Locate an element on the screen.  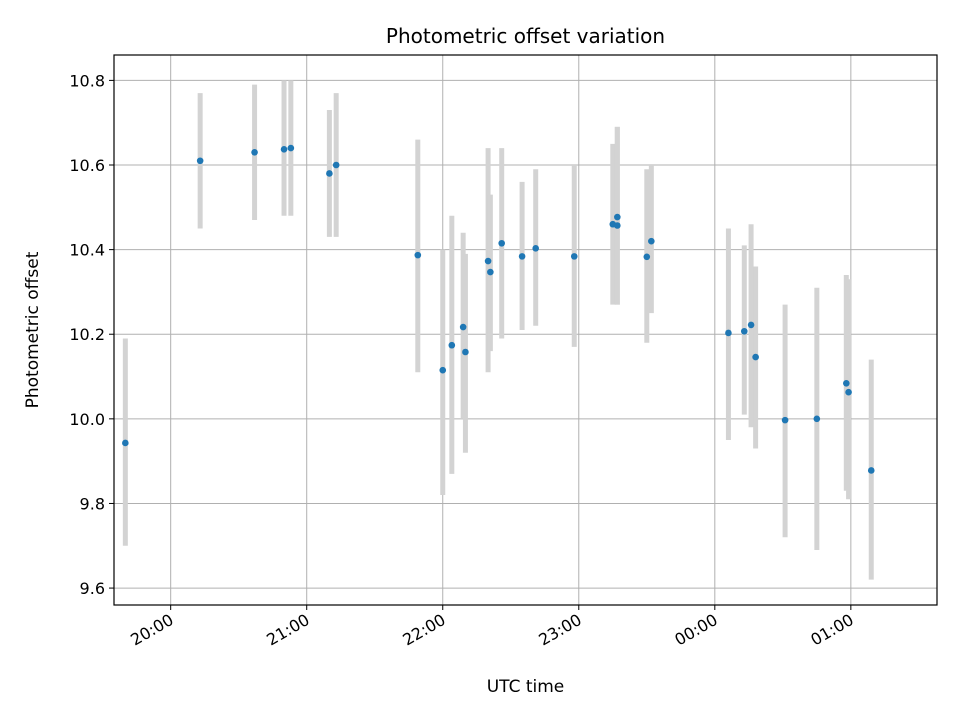
y-tick-label: 10.2 is located at coordinates (87, 334).